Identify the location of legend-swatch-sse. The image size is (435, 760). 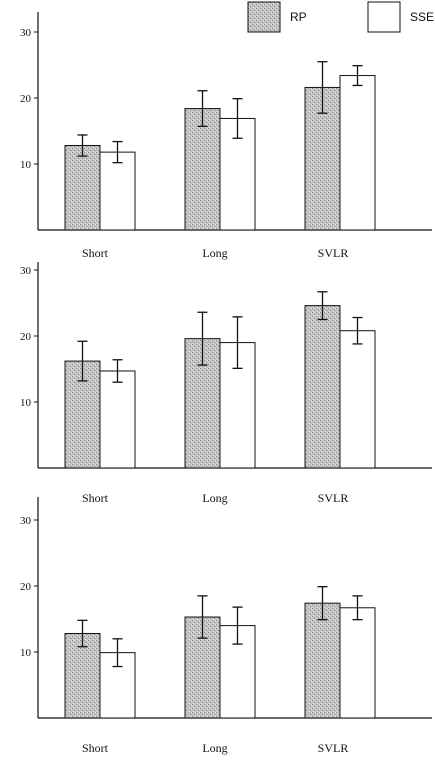
(384, 17).